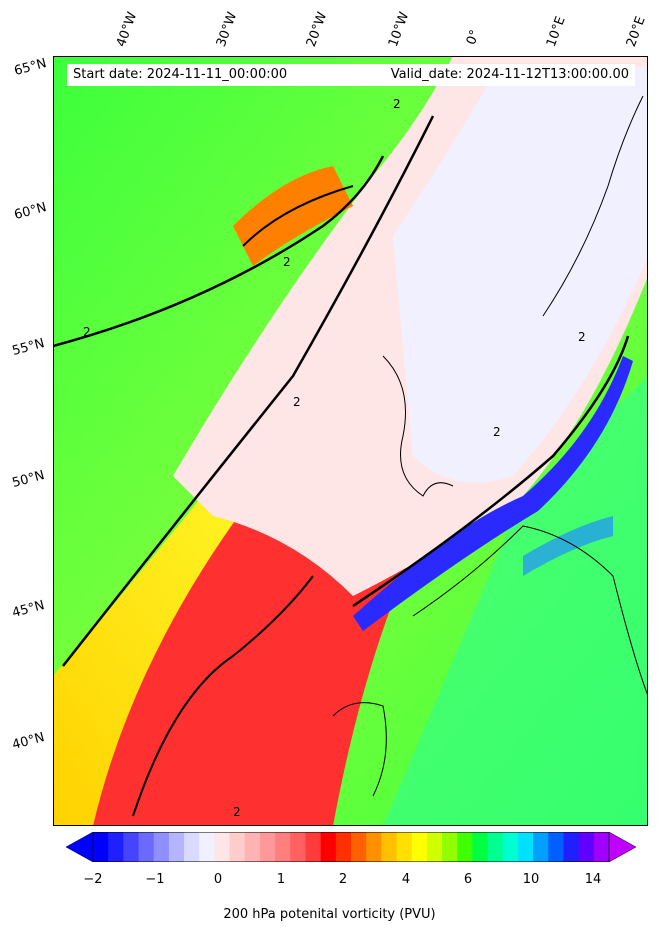 This screenshot has width=659, height=936. I want to click on lat-label-45n: 45°N, so click(28, 609).